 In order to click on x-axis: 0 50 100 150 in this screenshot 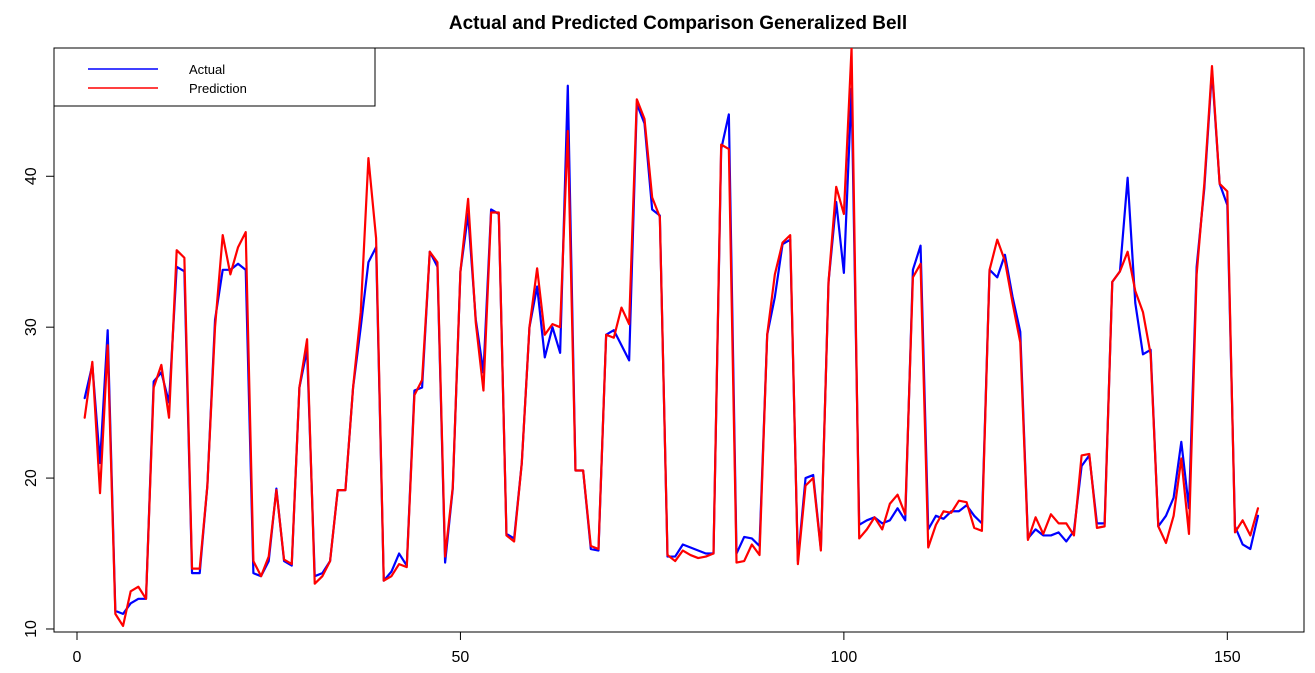, I will do `click(657, 648)`.